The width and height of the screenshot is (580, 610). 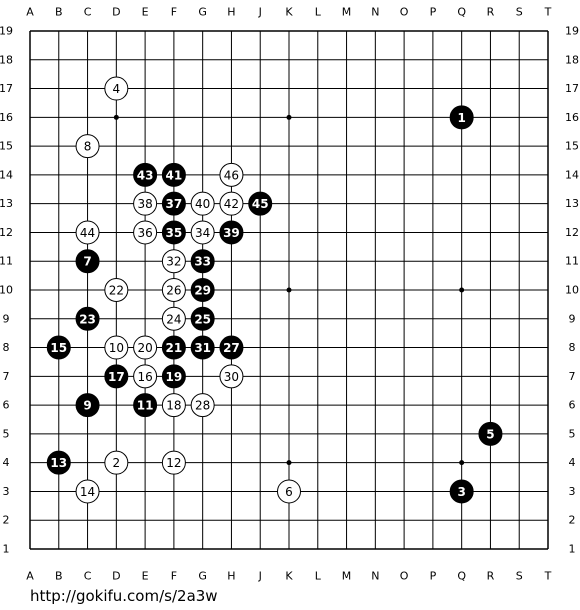 What do you see at coordinates (572, 174) in the screenshot?
I see `row-label: 14` at bounding box center [572, 174].